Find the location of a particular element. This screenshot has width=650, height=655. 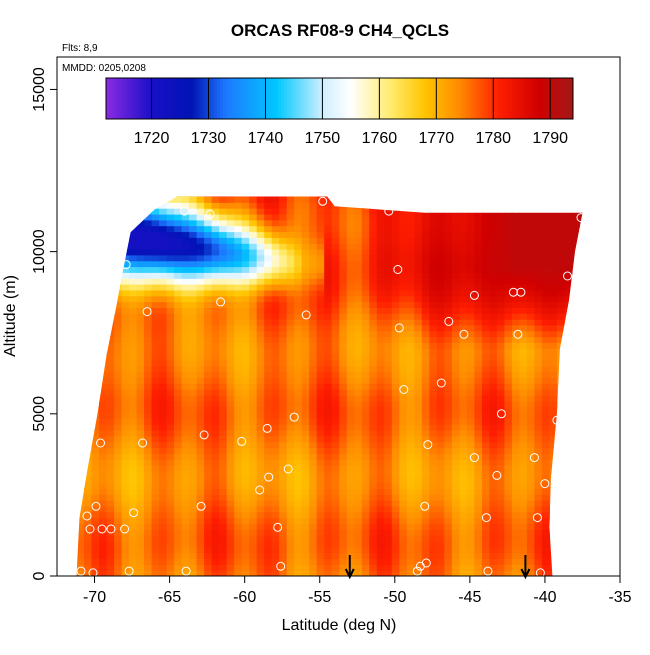

sample-point is located at coordinates (90, 529).